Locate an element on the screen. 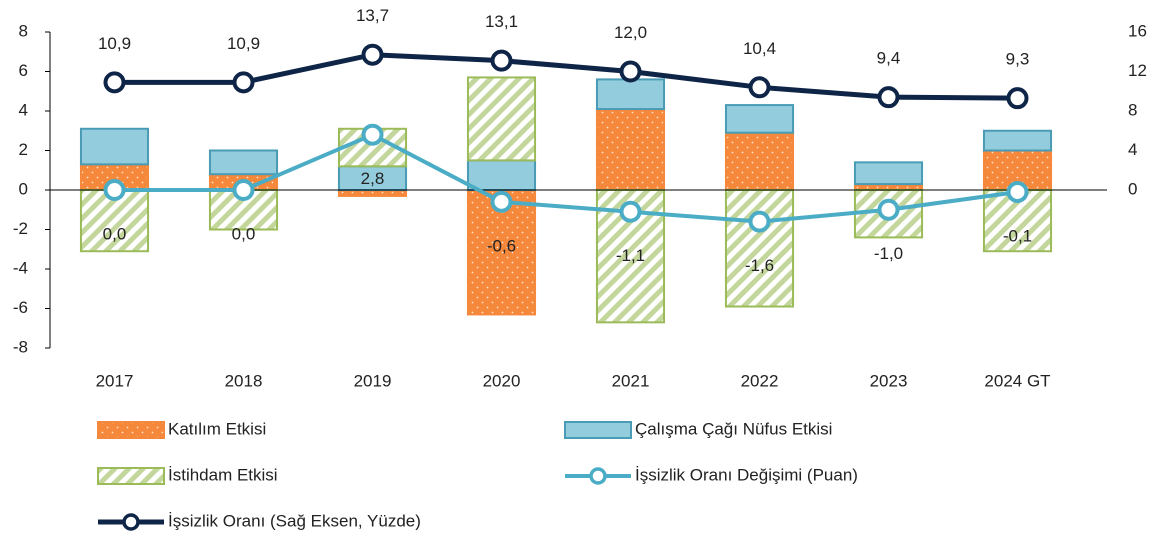 This screenshot has width=1156, height=542. x-tick-label: 2018 is located at coordinates (244, 380).